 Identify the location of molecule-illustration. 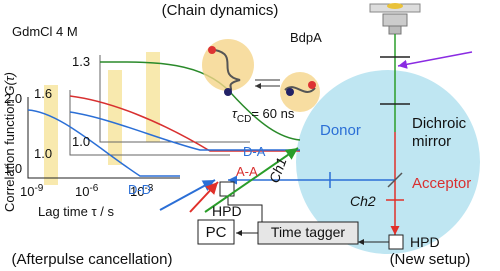
(261, 75).